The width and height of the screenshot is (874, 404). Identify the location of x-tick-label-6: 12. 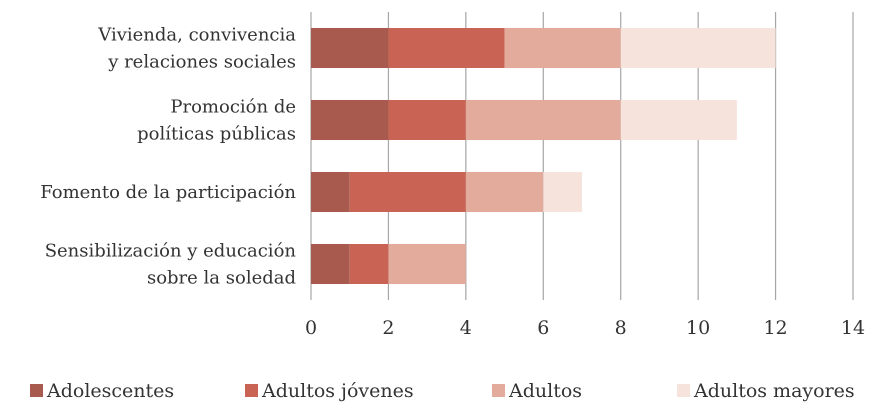
(775, 328).